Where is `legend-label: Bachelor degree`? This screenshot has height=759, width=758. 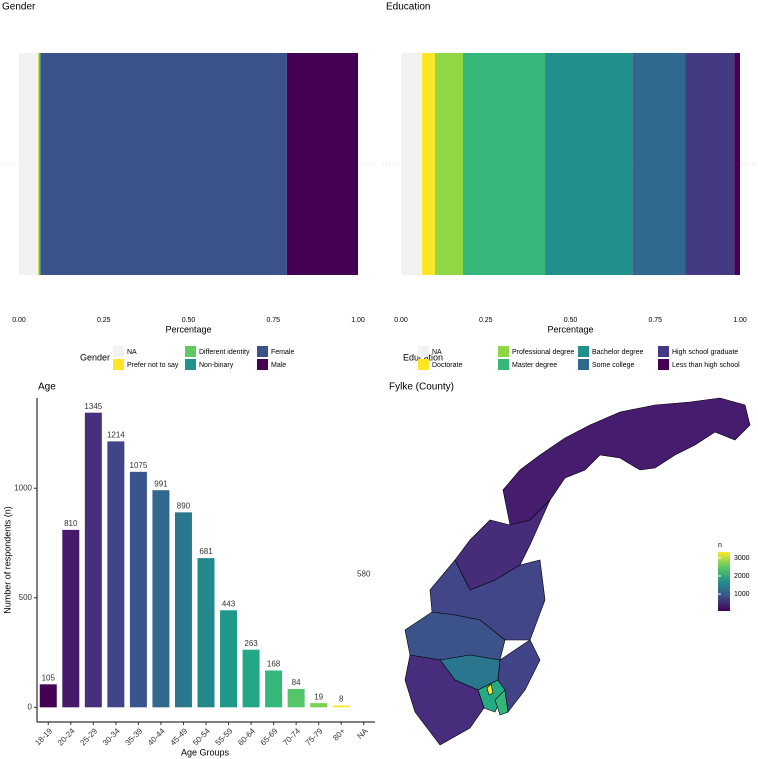 legend-label: Bachelor degree is located at coordinates (617, 352).